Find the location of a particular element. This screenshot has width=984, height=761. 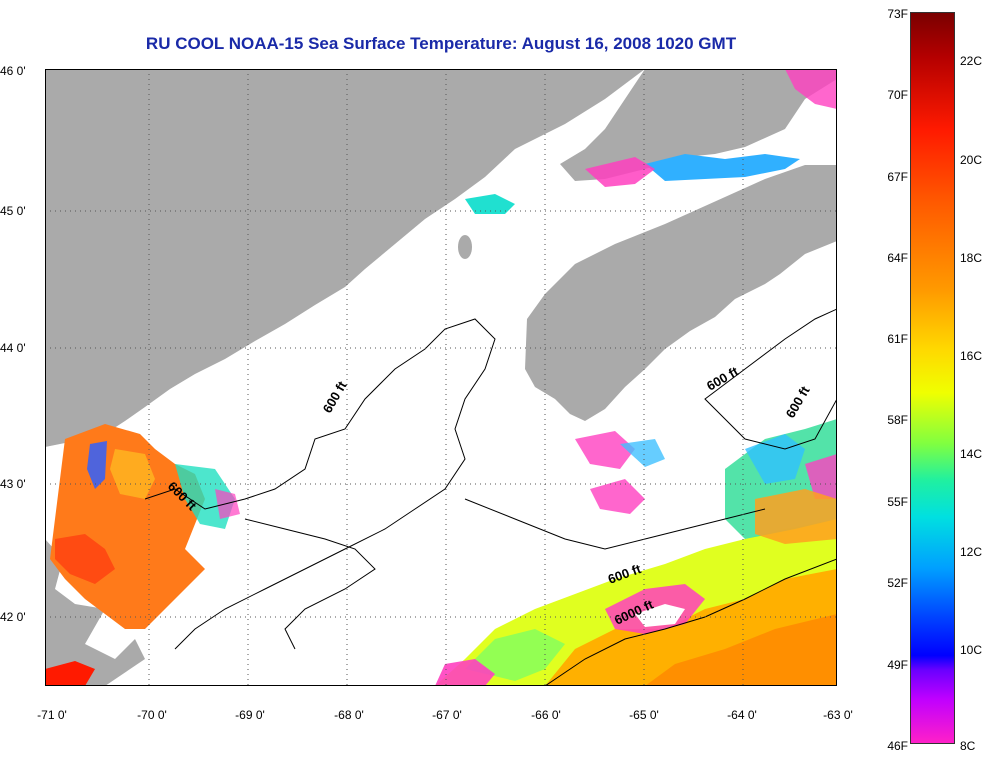

land-new-brunswick is located at coordinates (698, 125).